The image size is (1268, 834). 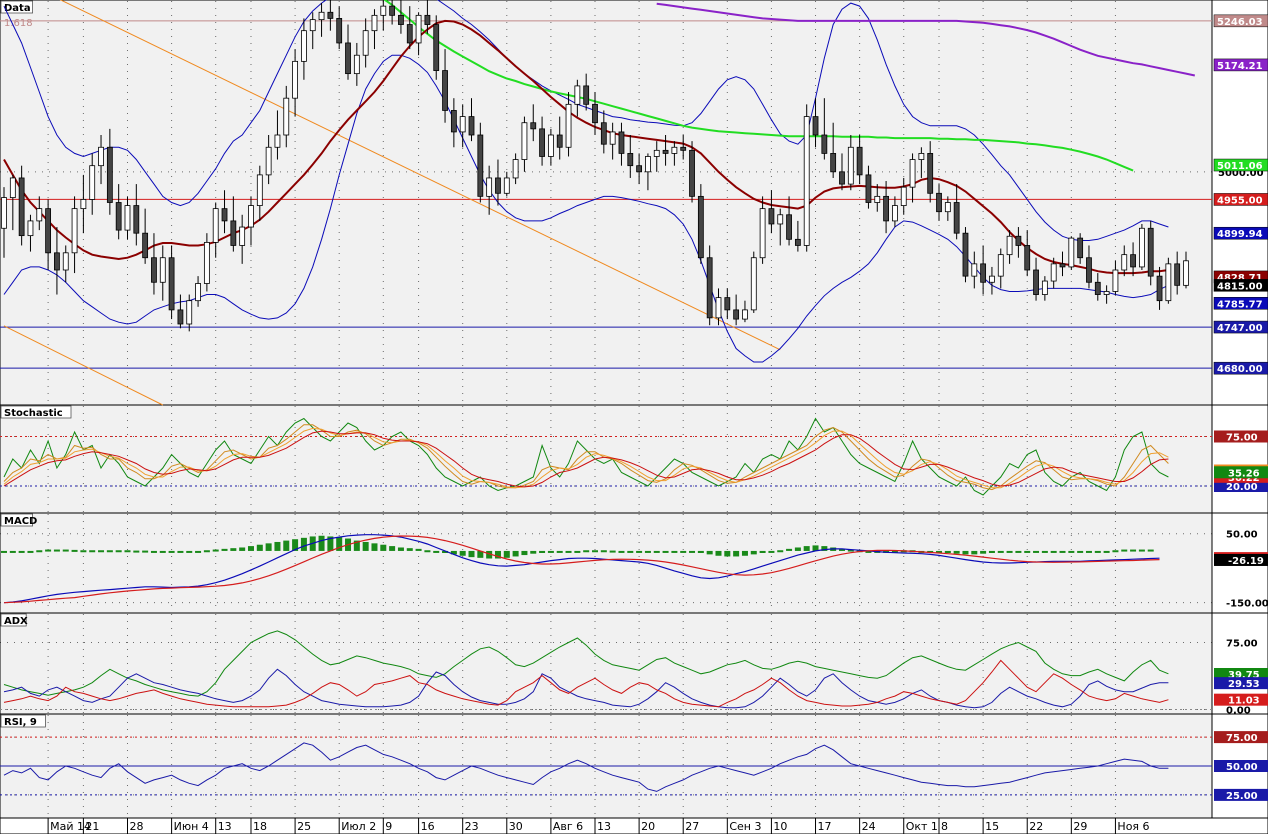 I want to click on macd-title-box, so click(x=17, y=520).